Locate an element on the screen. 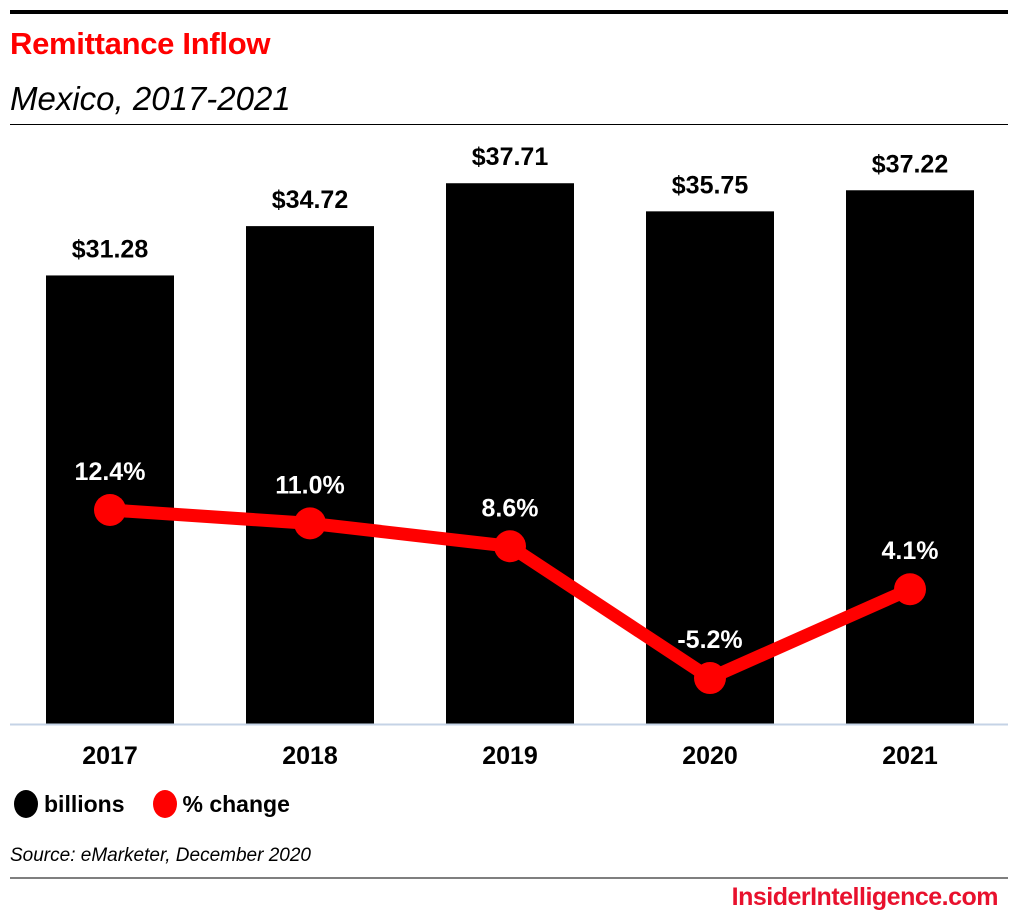 This screenshot has width=1020, height=920. bar-2021 is located at coordinates (910, 457).